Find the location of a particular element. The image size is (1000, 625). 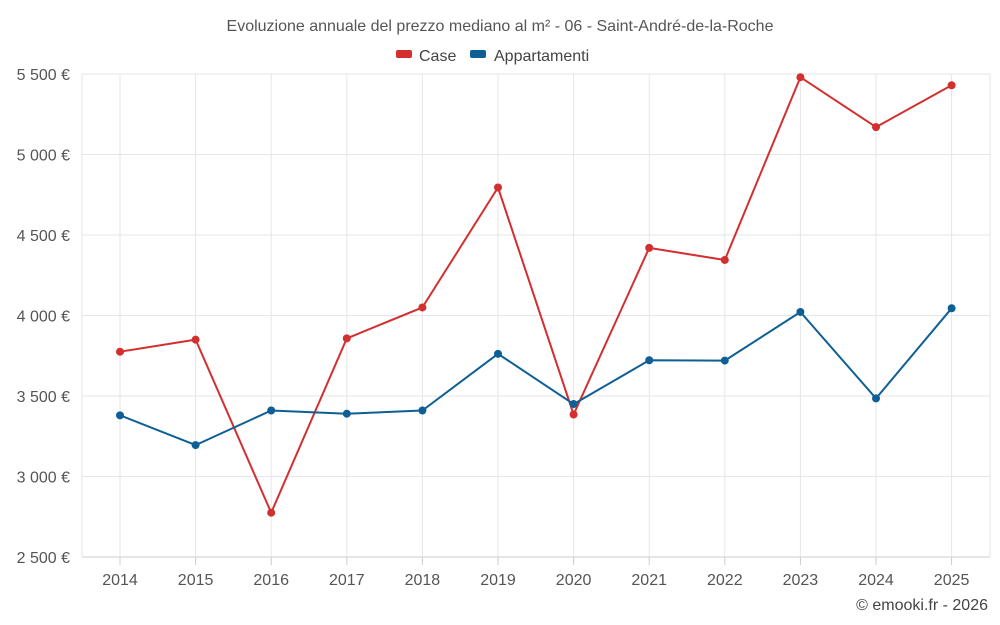

legend: Case Appartamenti is located at coordinates (492, 56).